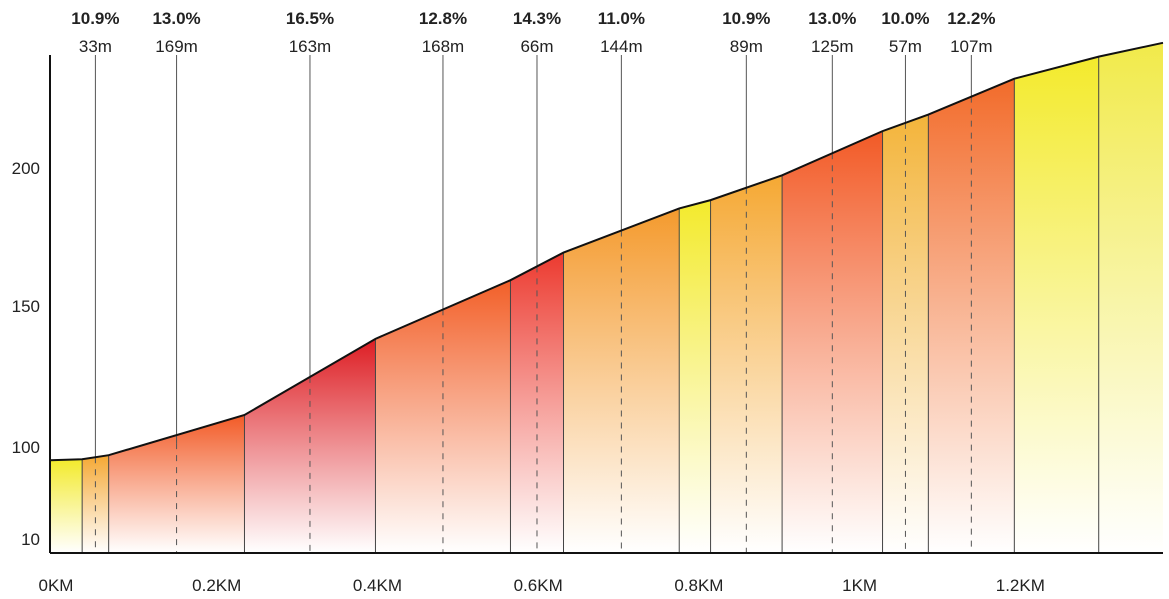 The image size is (1169, 599). Describe the element at coordinates (1020, 585) in the screenshot. I see `x-tick-label: 1.2KM` at that location.